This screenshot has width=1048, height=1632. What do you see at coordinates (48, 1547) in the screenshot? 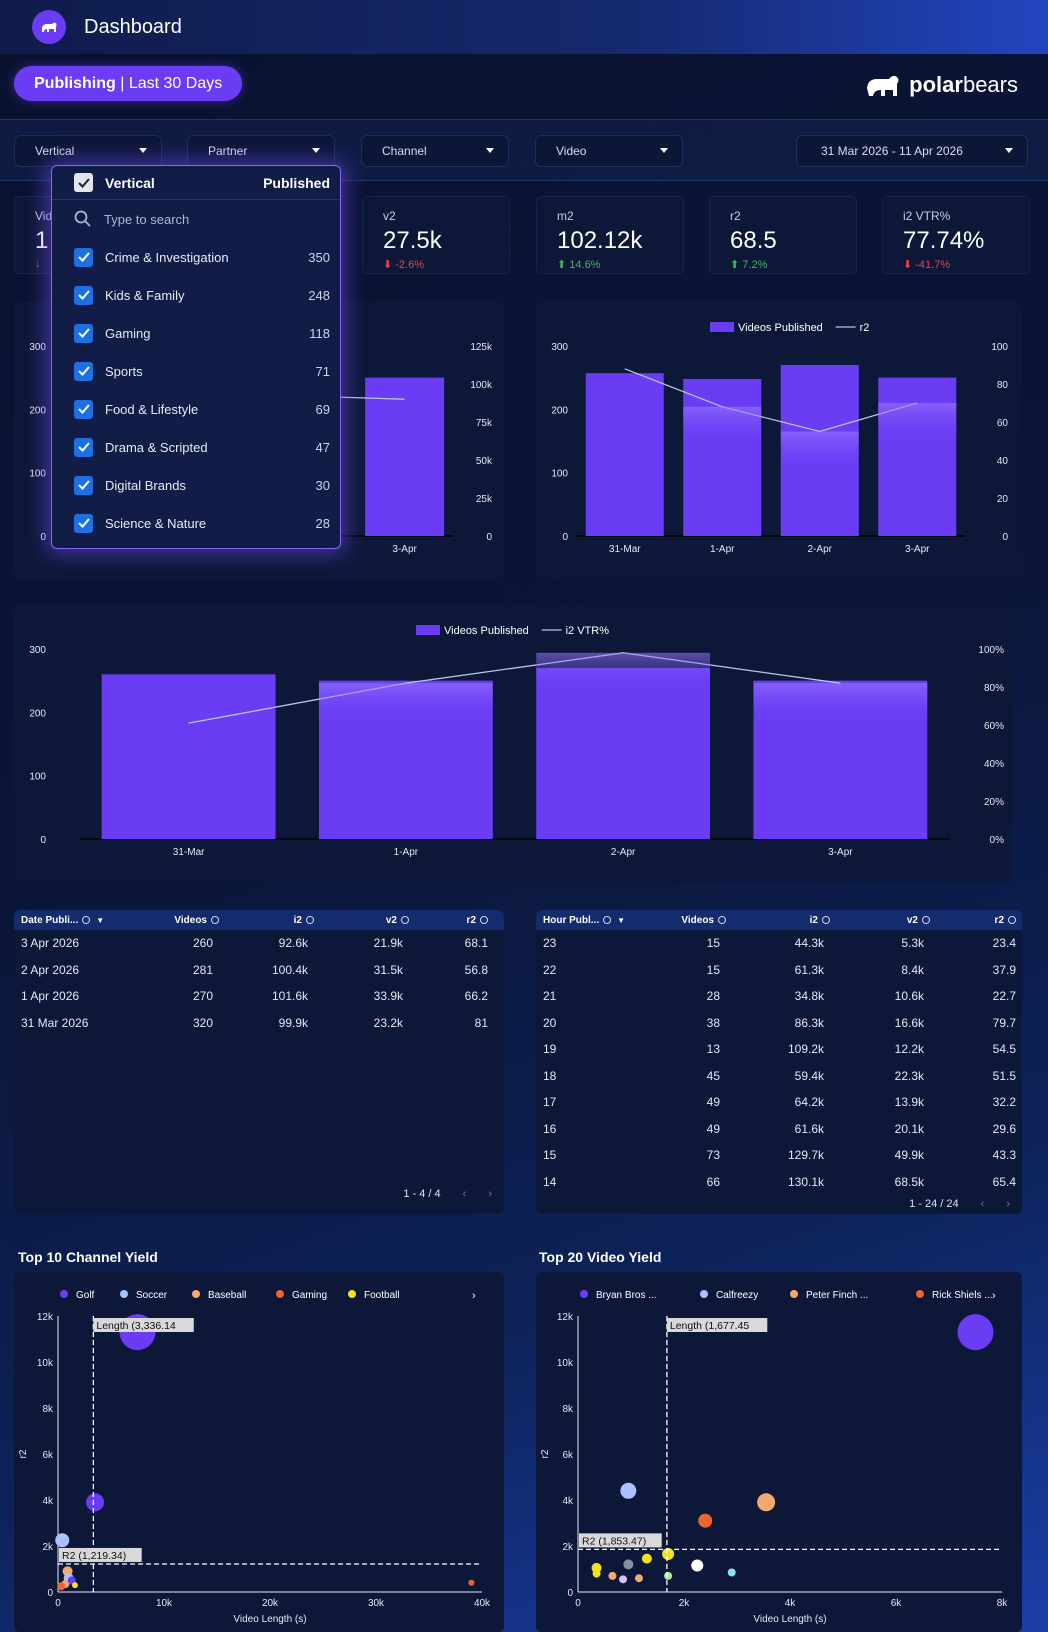
I see `y-tick-label: 2k` at bounding box center [48, 1547].